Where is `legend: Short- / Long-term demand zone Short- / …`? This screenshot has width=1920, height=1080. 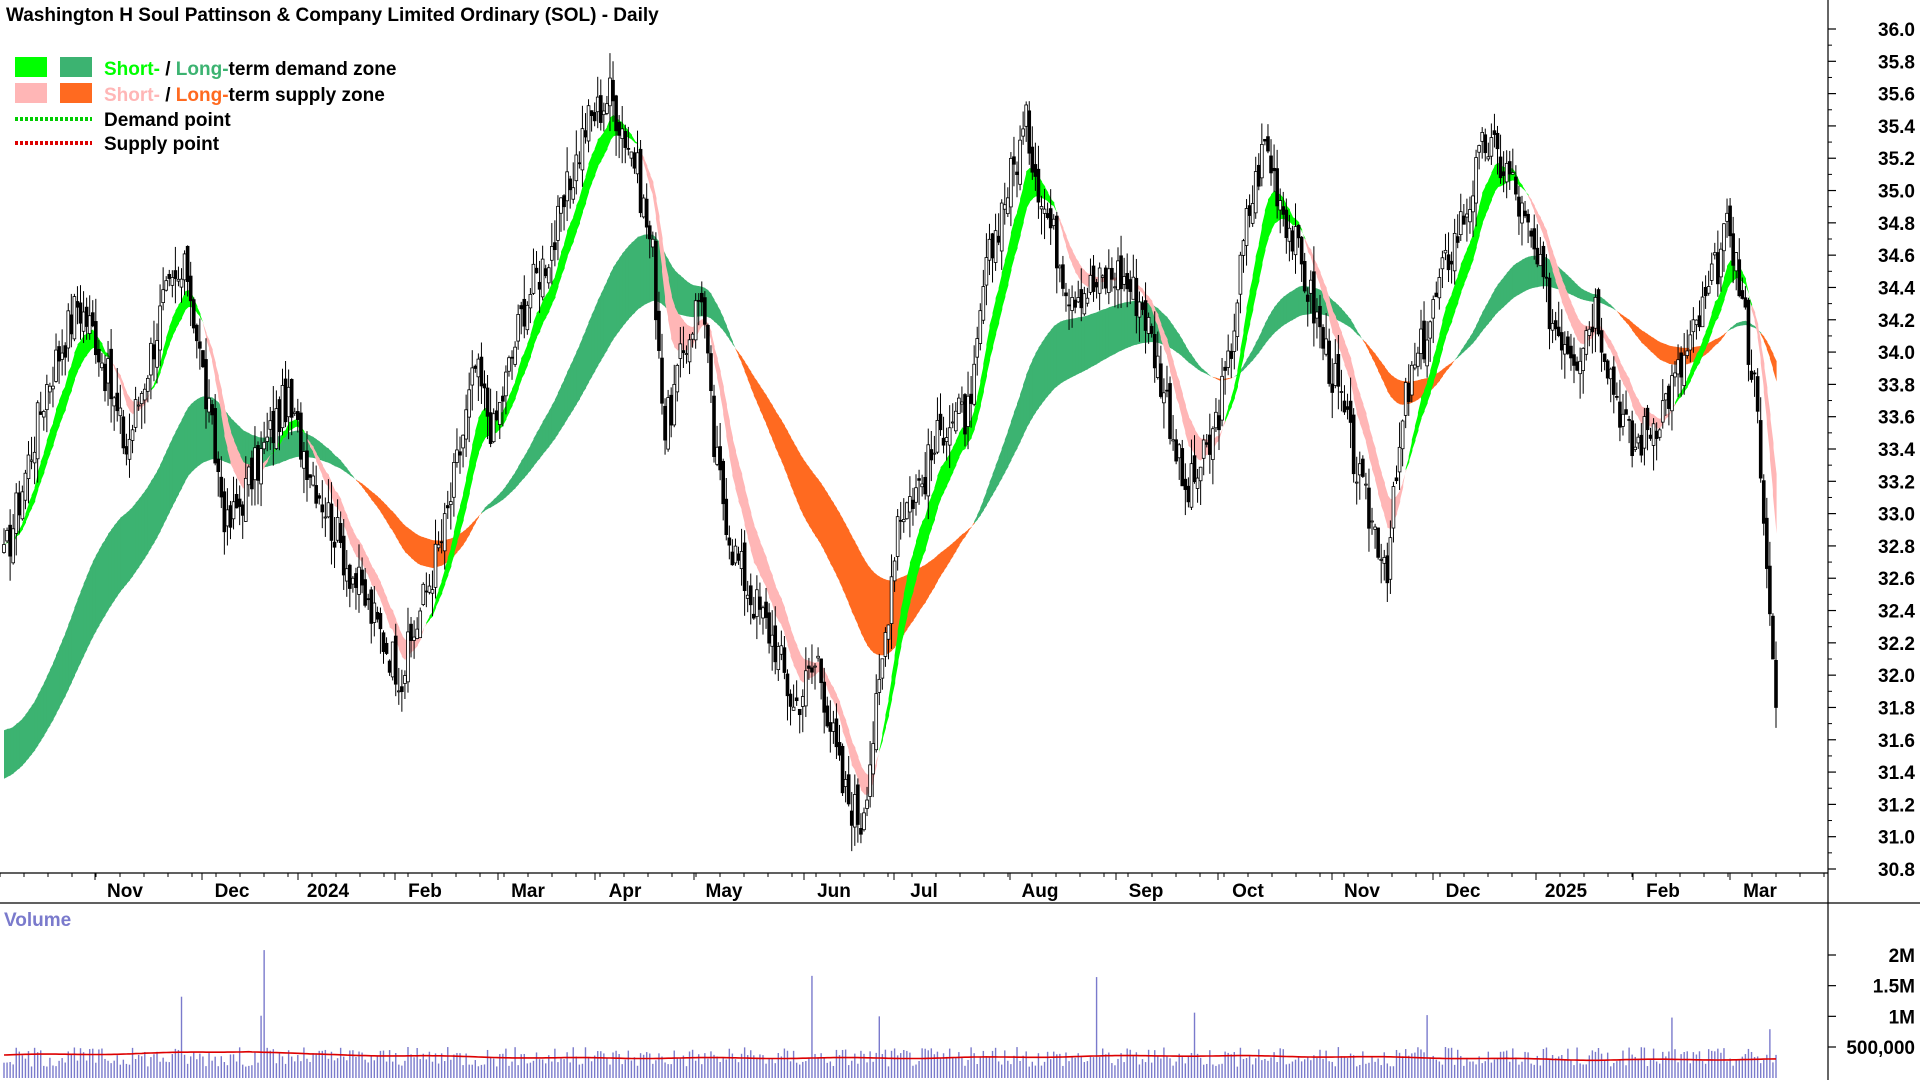
legend: Short- / Long-term demand zone Short- / … is located at coordinates (205, 106).